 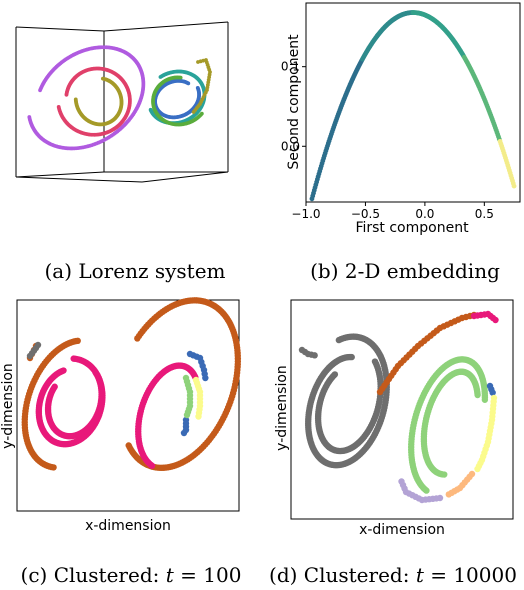 I want to click on cluster-peach, so click(x=460, y=484).